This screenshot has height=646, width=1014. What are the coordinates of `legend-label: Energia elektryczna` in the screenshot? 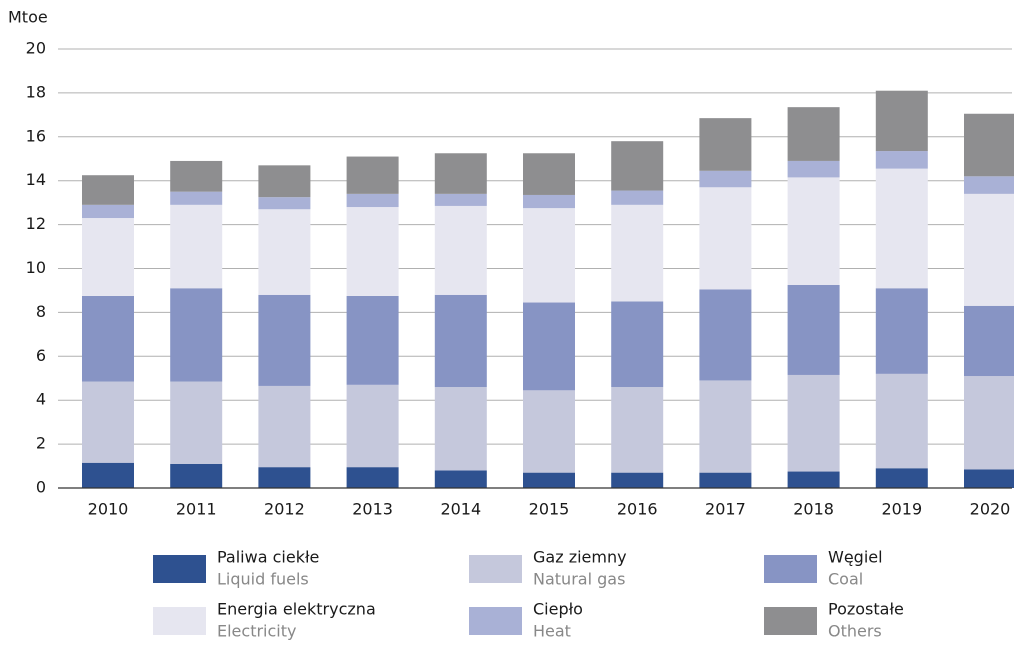 It's located at (296, 609).